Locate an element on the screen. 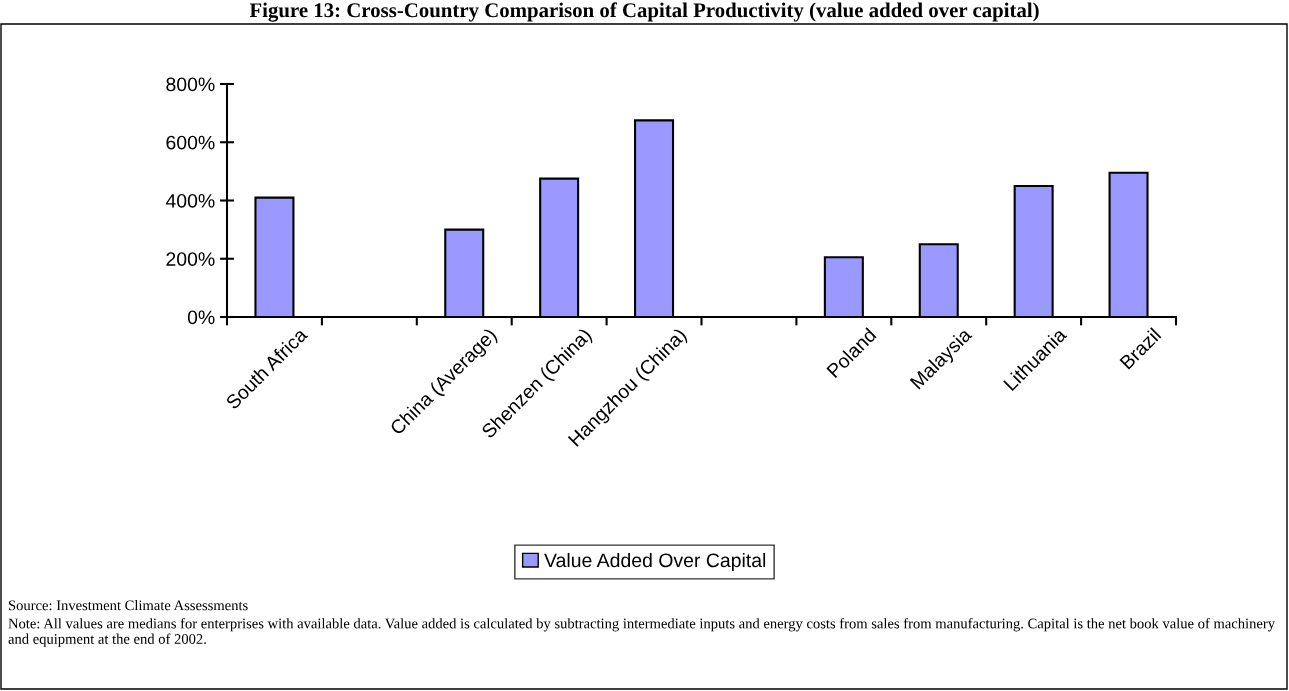 This screenshot has width=1289, height=691. legend-label: Value Added Over Capital is located at coordinates (655, 562).